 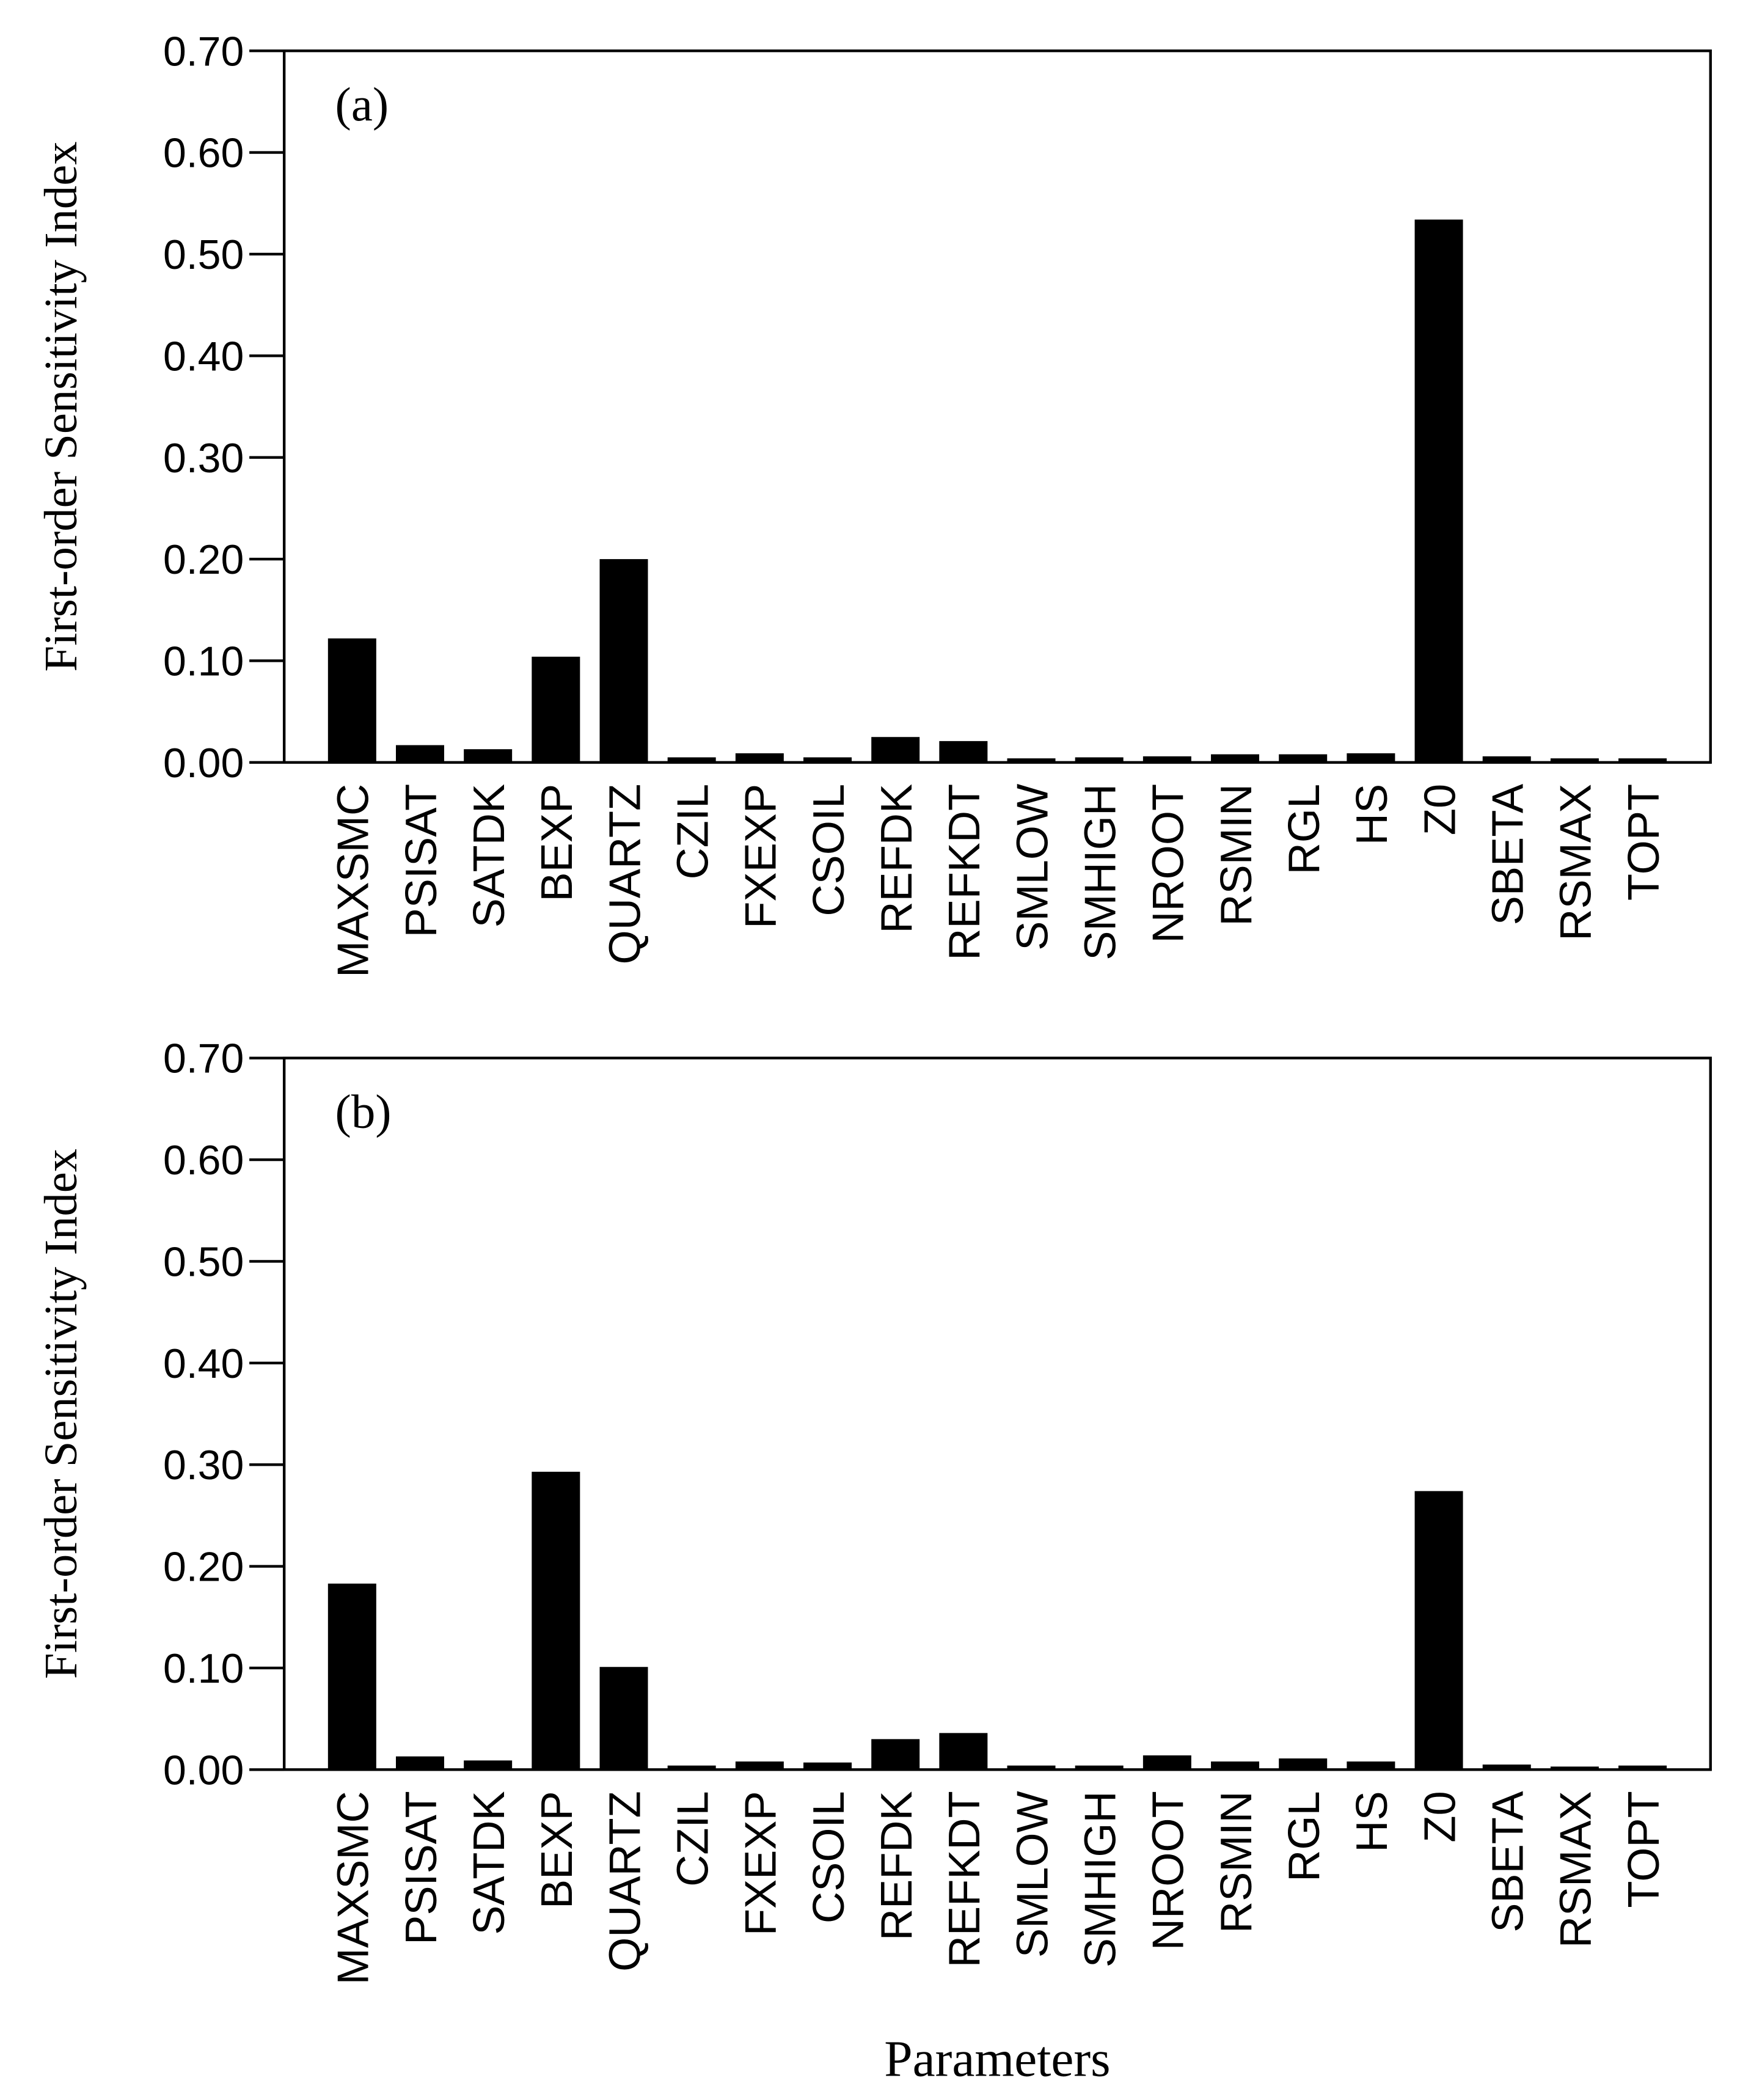 I want to click on panel-label: (b), so click(x=364, y=1113).